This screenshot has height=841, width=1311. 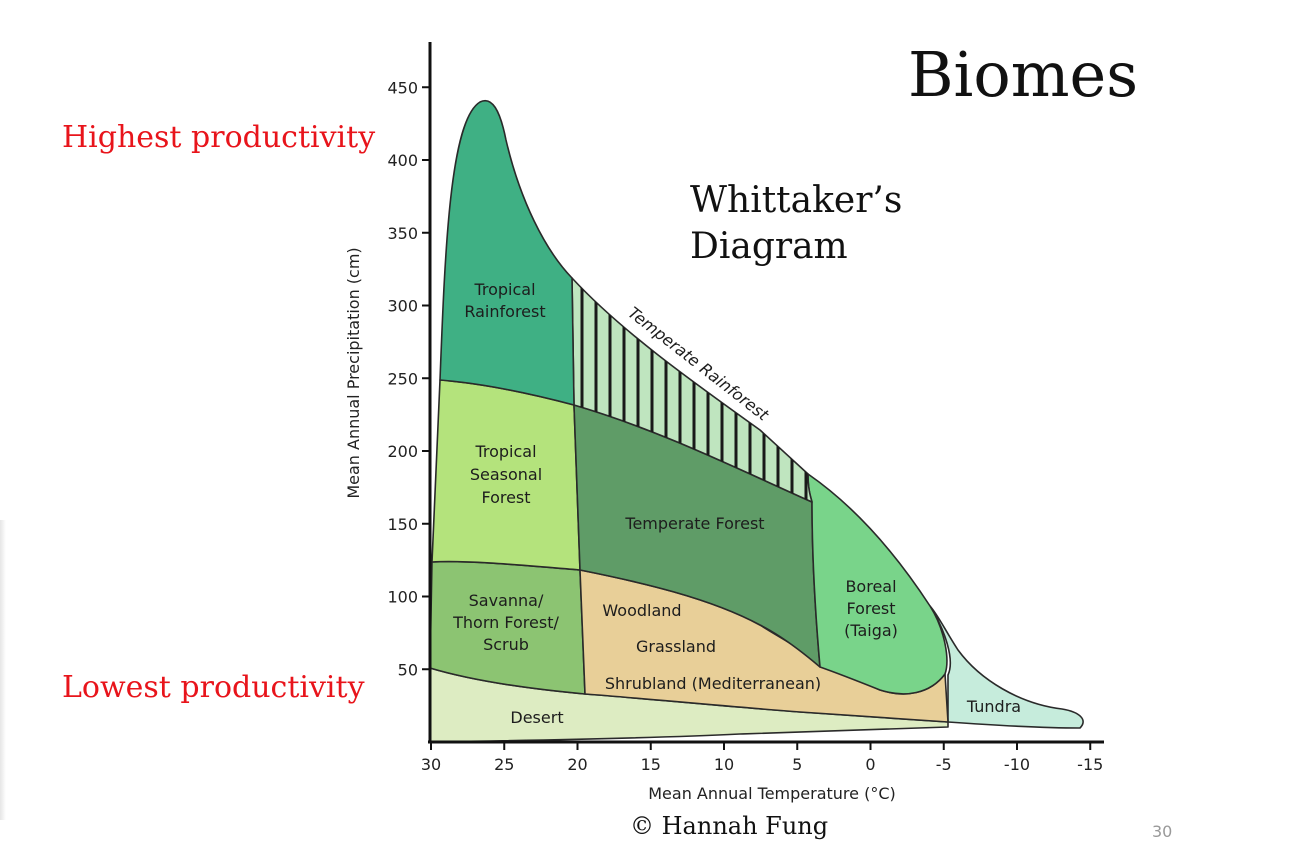 I want to click on biome-label-line: Grassland, so click(x=676, y=646).